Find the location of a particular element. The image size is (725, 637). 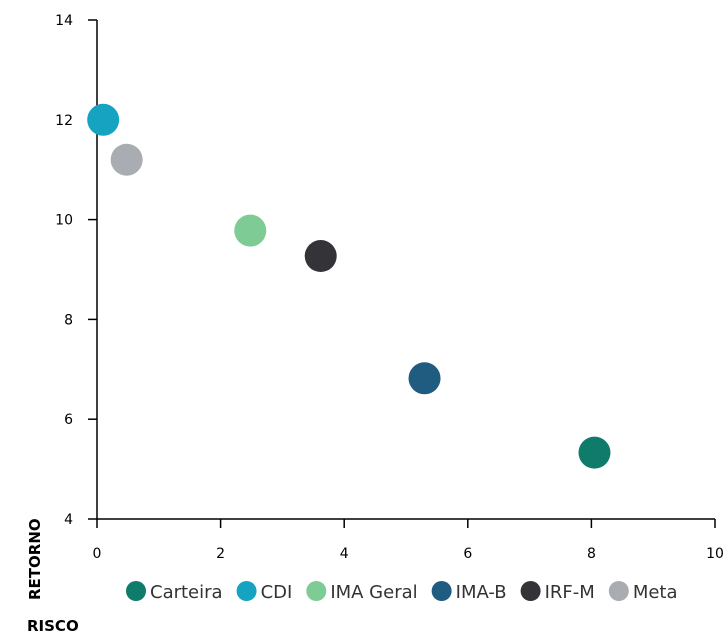

legend-marker-cdi is located at coordinates (246, 591).